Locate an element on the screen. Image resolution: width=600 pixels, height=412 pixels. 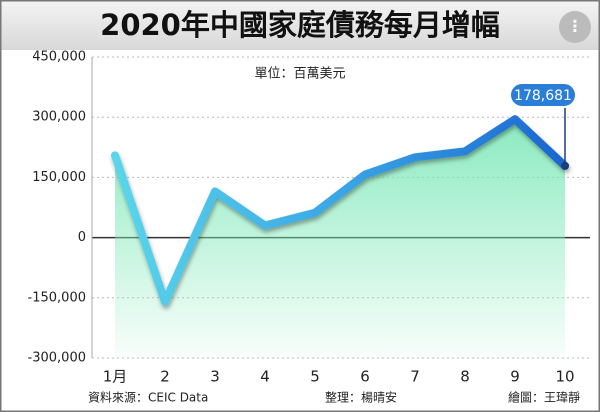
x-tick-label: 3 is located at coordinates (215, 377).